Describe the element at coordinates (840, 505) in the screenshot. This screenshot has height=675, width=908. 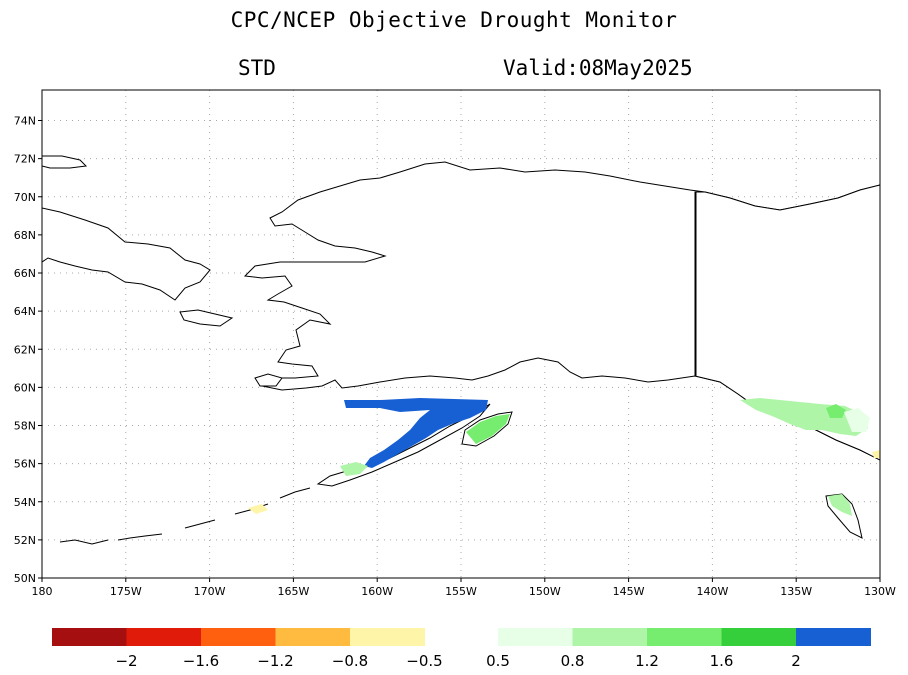
I see `anomaly-area-southeast-islands` at that location.